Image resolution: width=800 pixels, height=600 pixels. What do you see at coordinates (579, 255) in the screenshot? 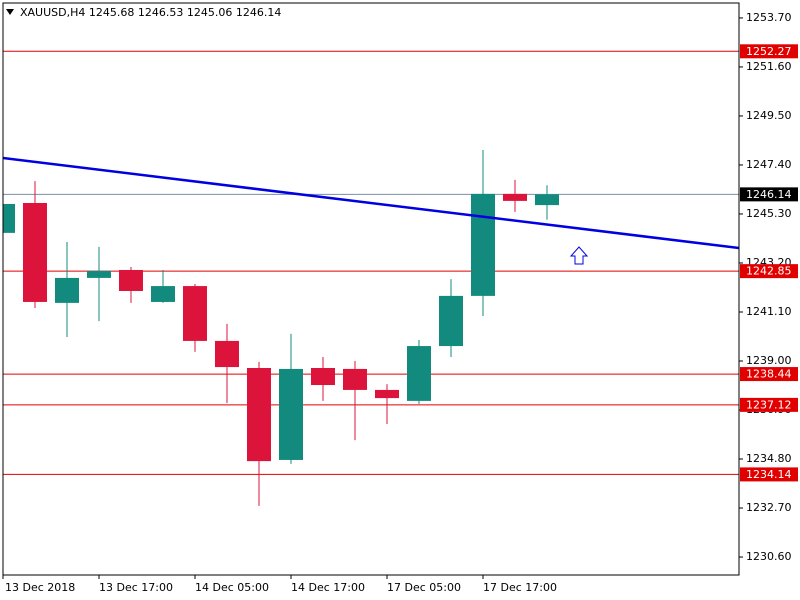
I see `arrow-icon` at bounding box center [579, 255].